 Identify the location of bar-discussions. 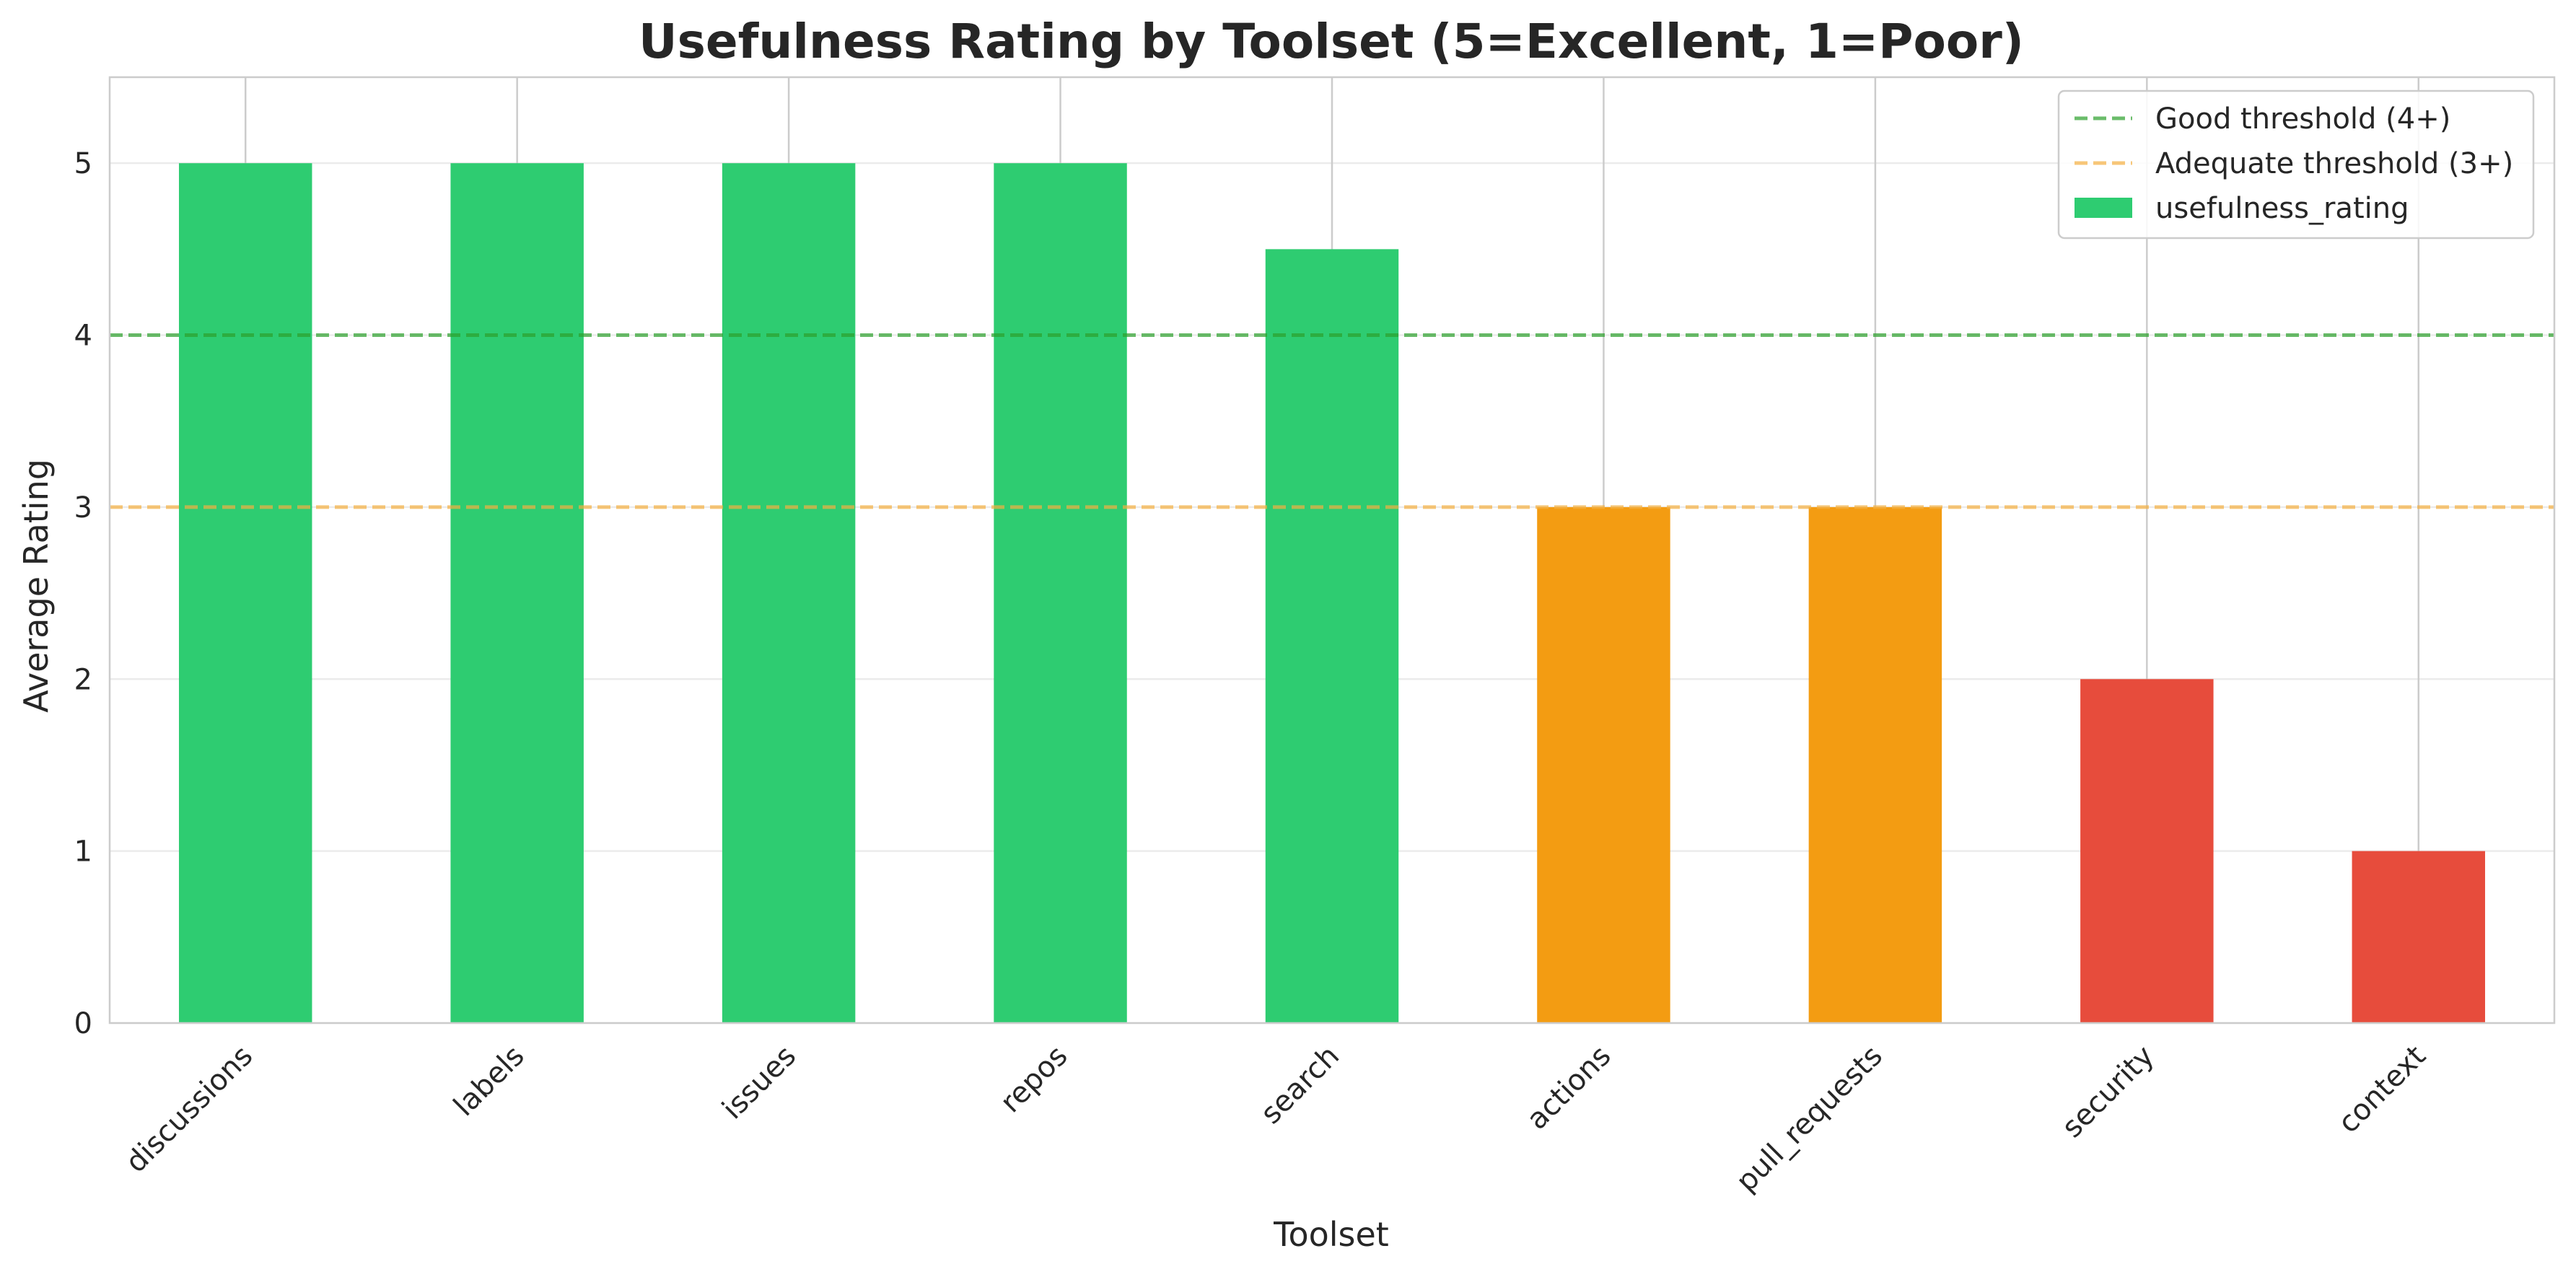
(245, 593).